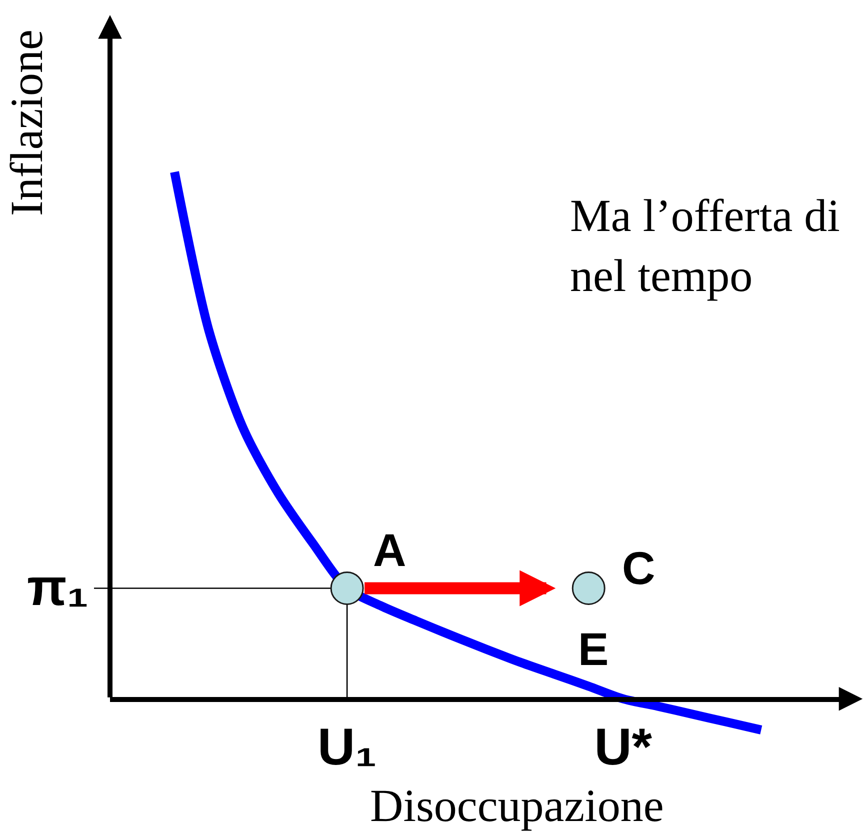  What do you see at coordinates (57, 588) in the screenshot?
I see `ref-line-label: π₁` at bounding box center [57, 588].